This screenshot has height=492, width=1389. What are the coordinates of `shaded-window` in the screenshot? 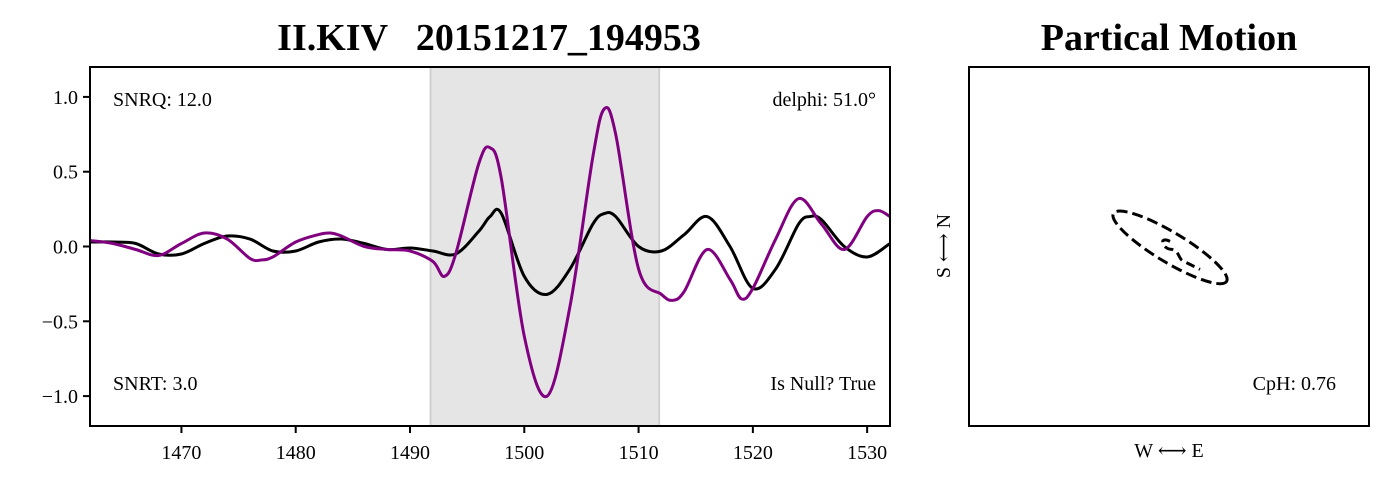 It's located at (545, 246).